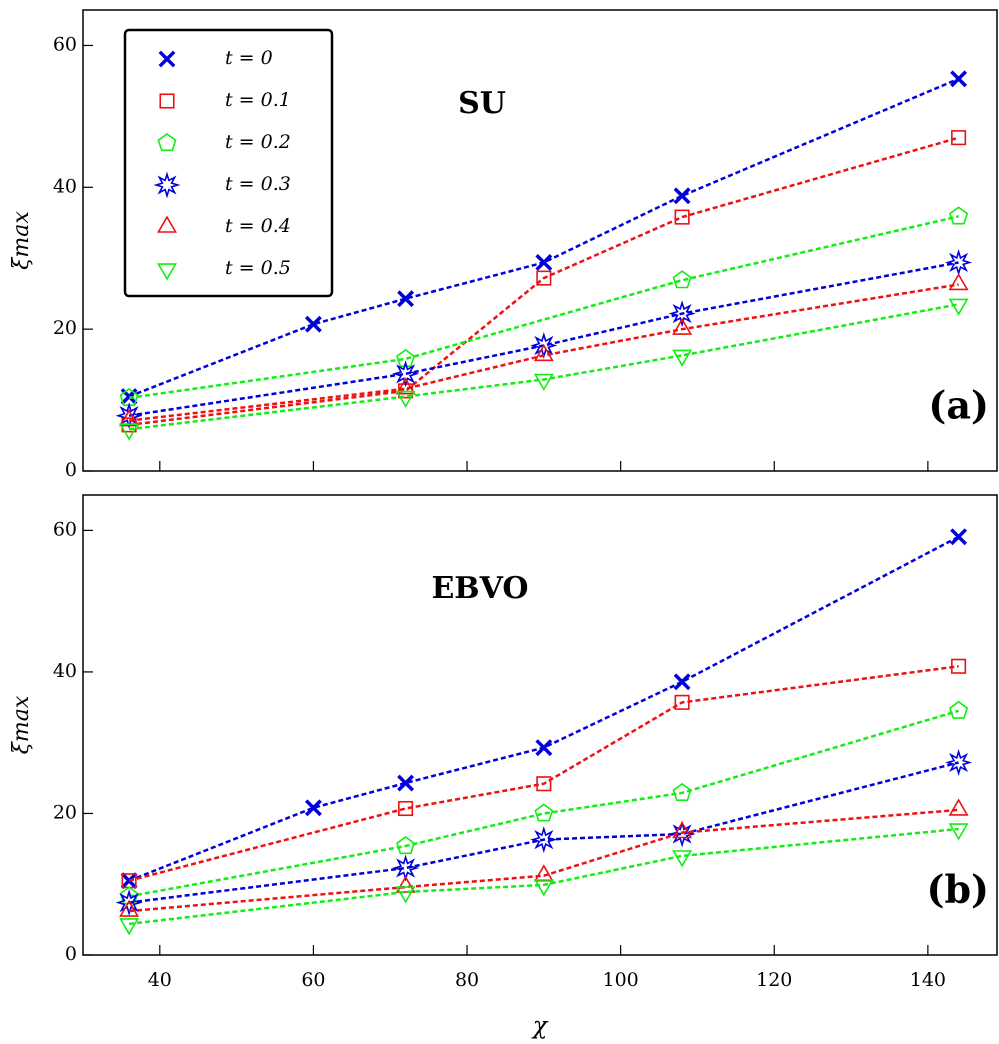 Image resolution: width=999 pixels, height=1044 pixels. What do you see at coordinates (540, 1026) in the screenshot?
I see `x-axis-label: χ` at bounding box center [540, 1026].